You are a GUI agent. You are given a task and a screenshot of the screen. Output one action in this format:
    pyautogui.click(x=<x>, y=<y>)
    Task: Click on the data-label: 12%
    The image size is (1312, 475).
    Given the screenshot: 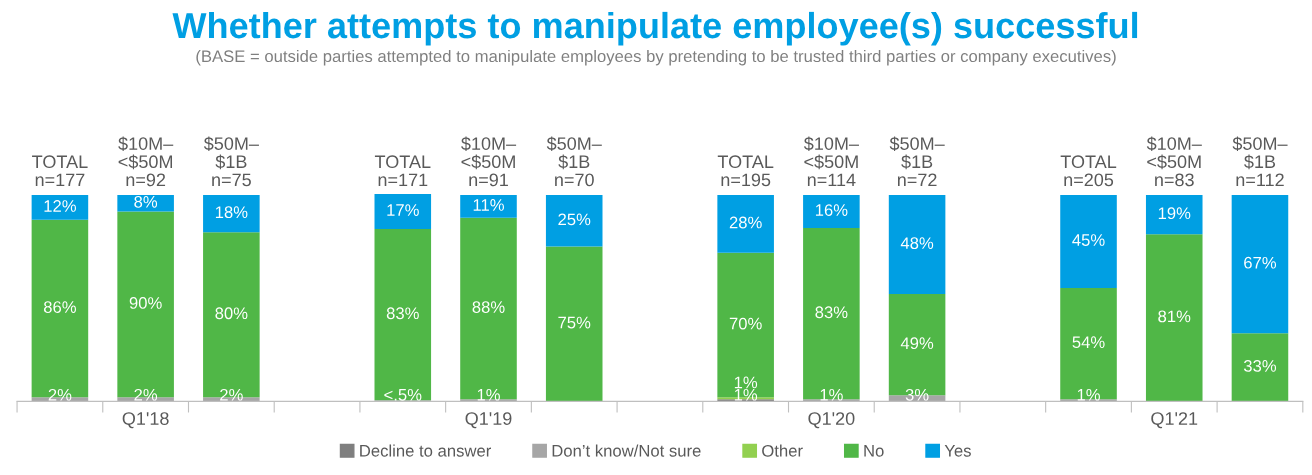 What is the action you would take?
    pyautogui.click(x=60, y=206)
    